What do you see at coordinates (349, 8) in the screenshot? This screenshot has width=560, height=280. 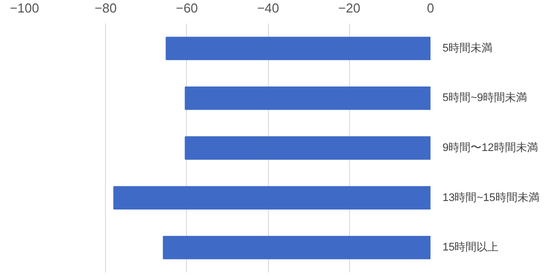 I see `x-tick-label: −20` at bounding box center [349, 8].